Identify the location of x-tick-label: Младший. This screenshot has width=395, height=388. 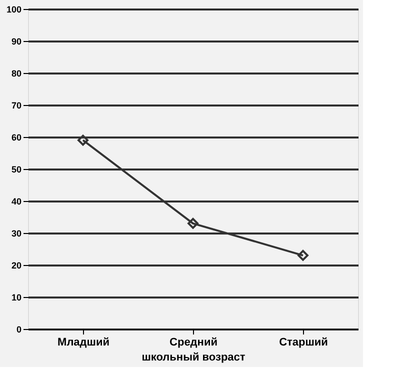
(84, 342).